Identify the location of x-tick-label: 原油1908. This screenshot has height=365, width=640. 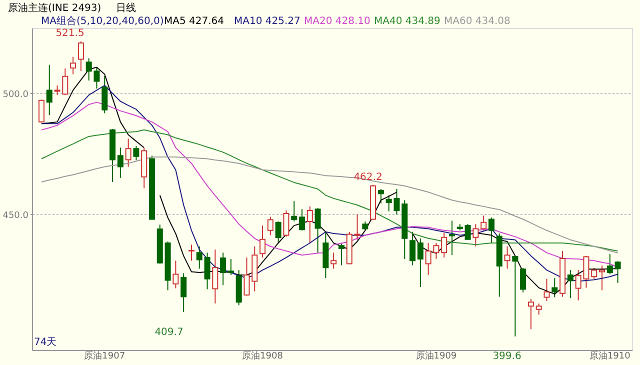
(263, 356).